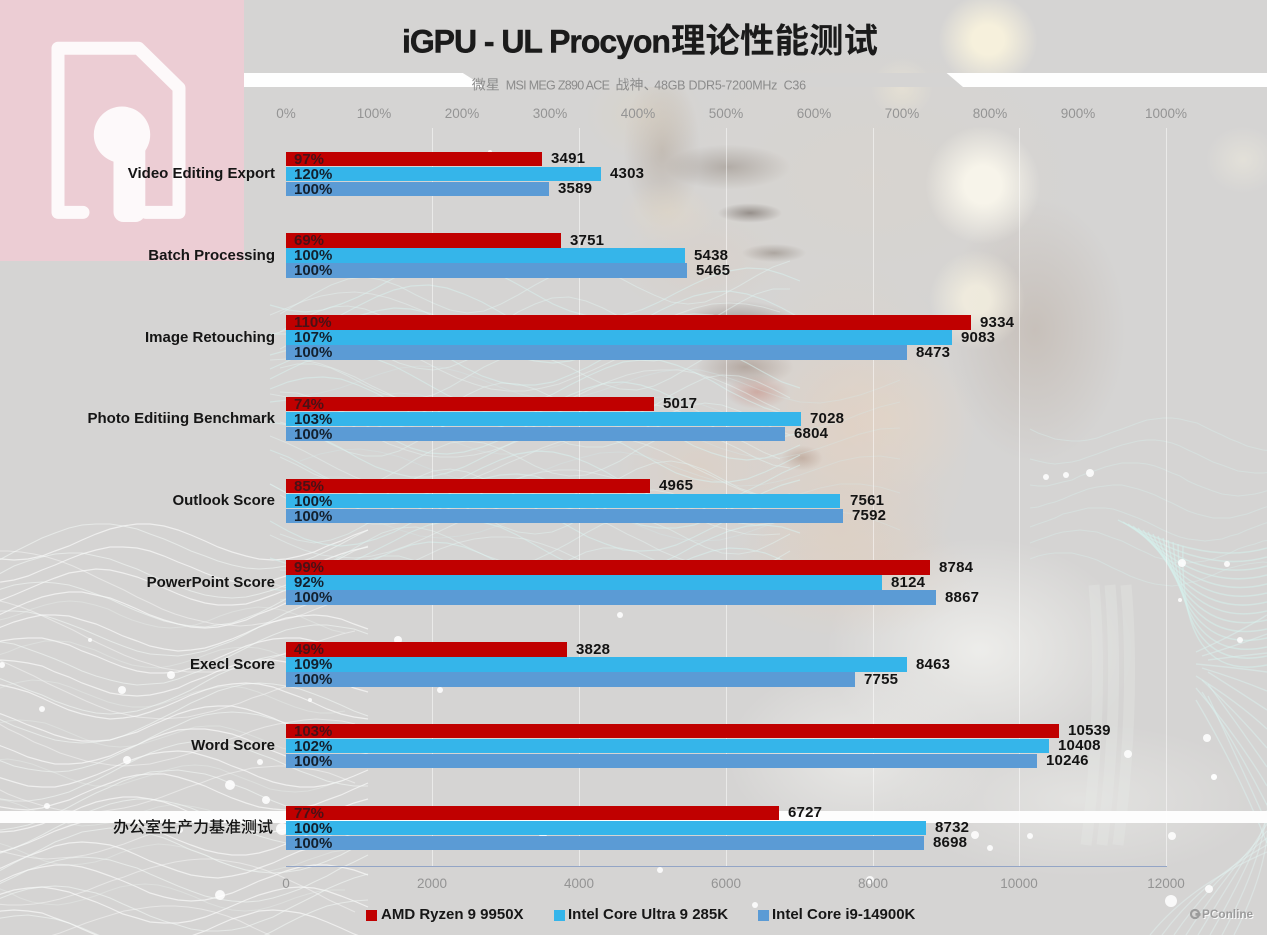 This screenshot has width=1267, height=935. I want to click on svg-text: MSI MEG Z890 ACE, so click(558, 86).